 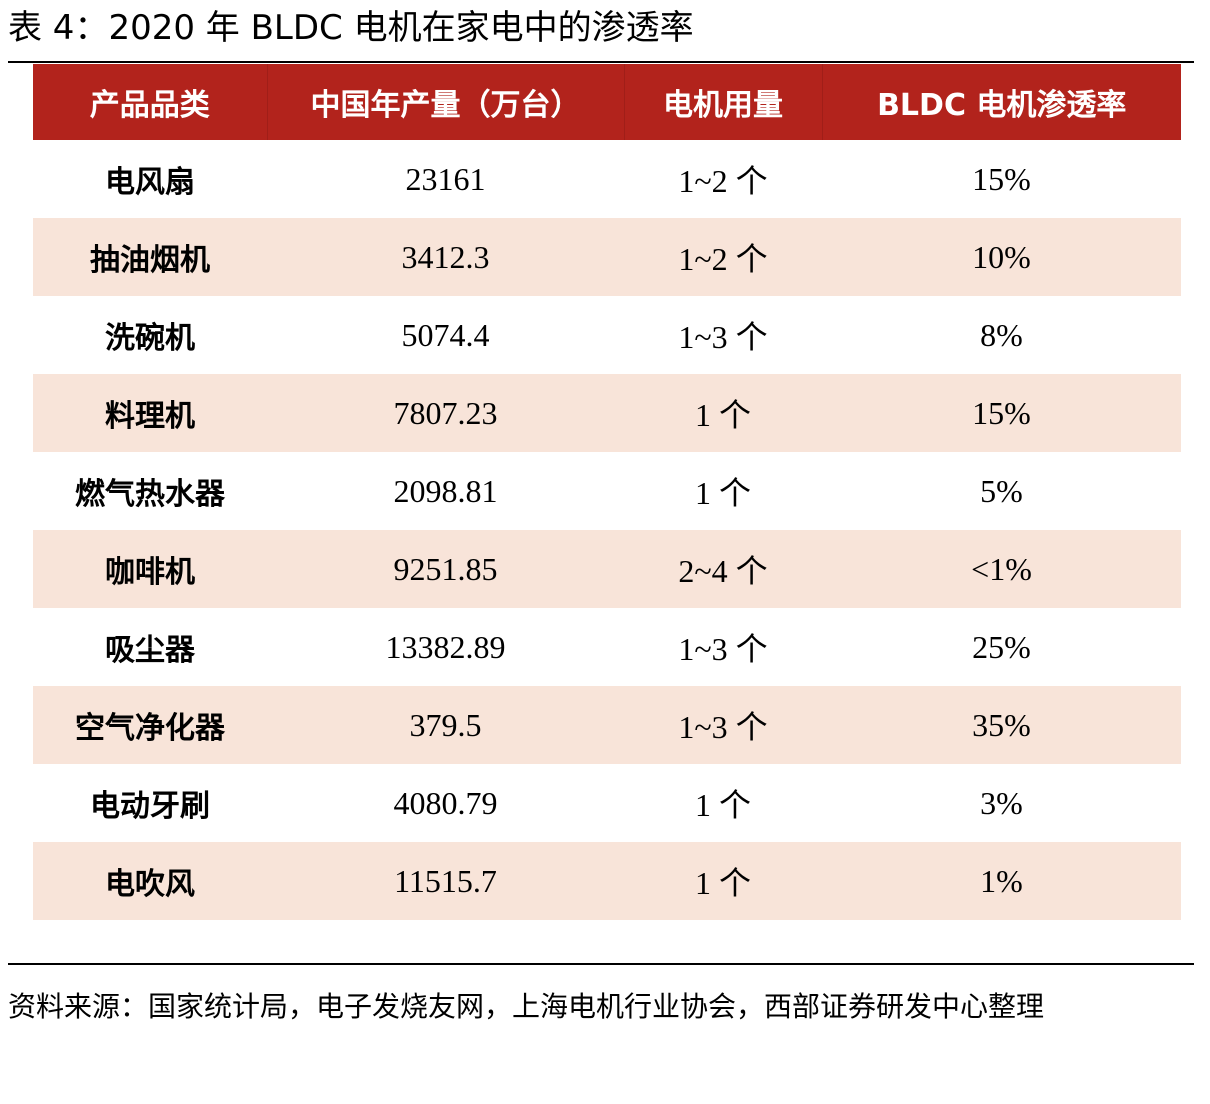 I want to click on table-row: 空气净化器 379.5 1~3 个 35%, so click(x=607, y=725).